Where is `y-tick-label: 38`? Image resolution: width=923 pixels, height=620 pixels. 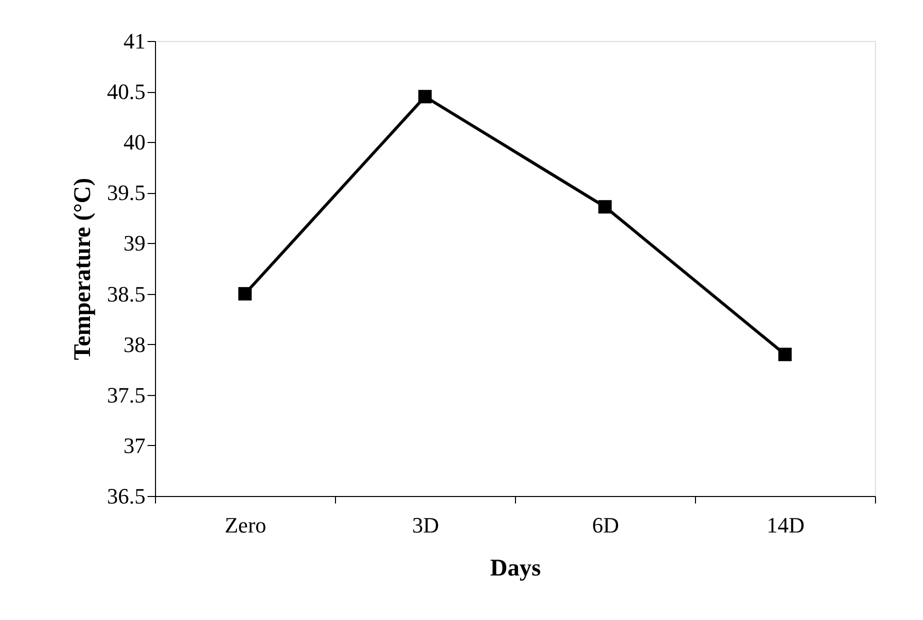 y-tick-label: 38 is located at coordinates (135, 344).